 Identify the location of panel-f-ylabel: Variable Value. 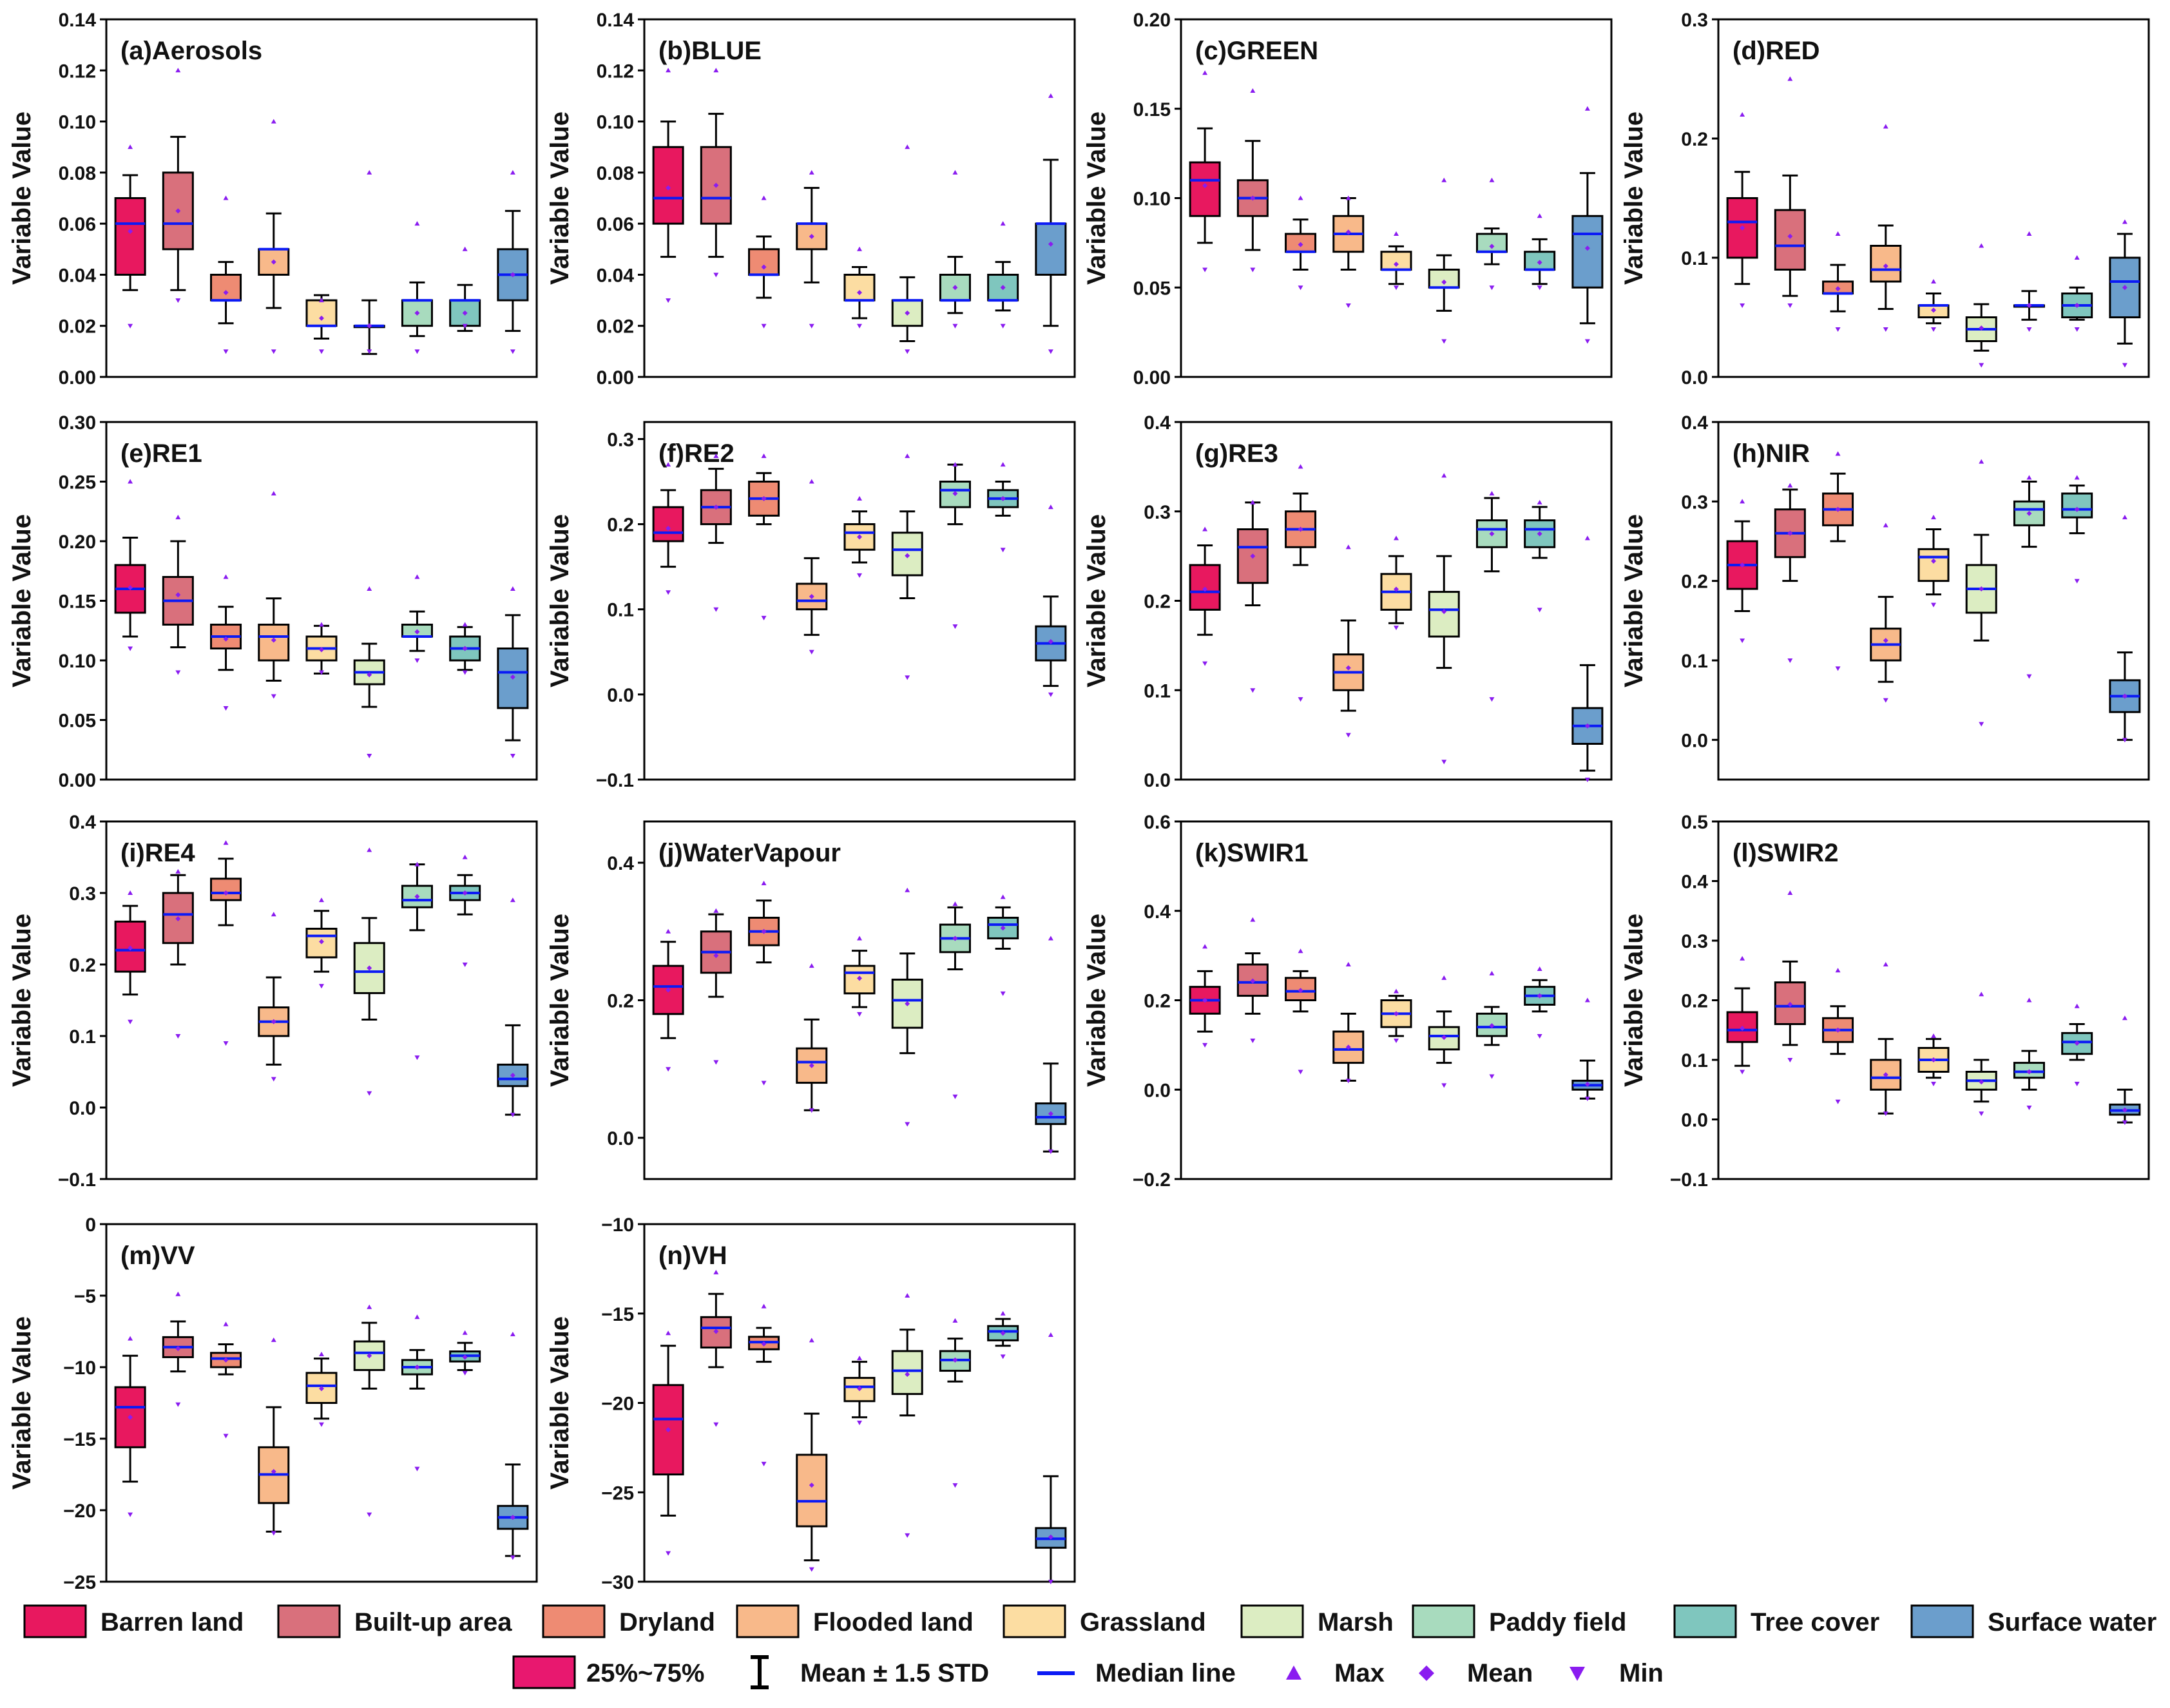
(560, 600).